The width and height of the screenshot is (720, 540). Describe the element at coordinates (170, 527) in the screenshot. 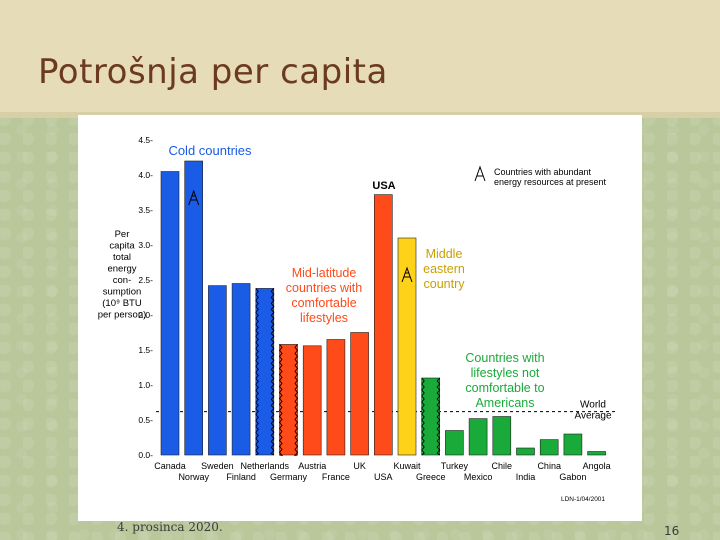

I see `footer-date: 4. prosinca 2020.` at that location.